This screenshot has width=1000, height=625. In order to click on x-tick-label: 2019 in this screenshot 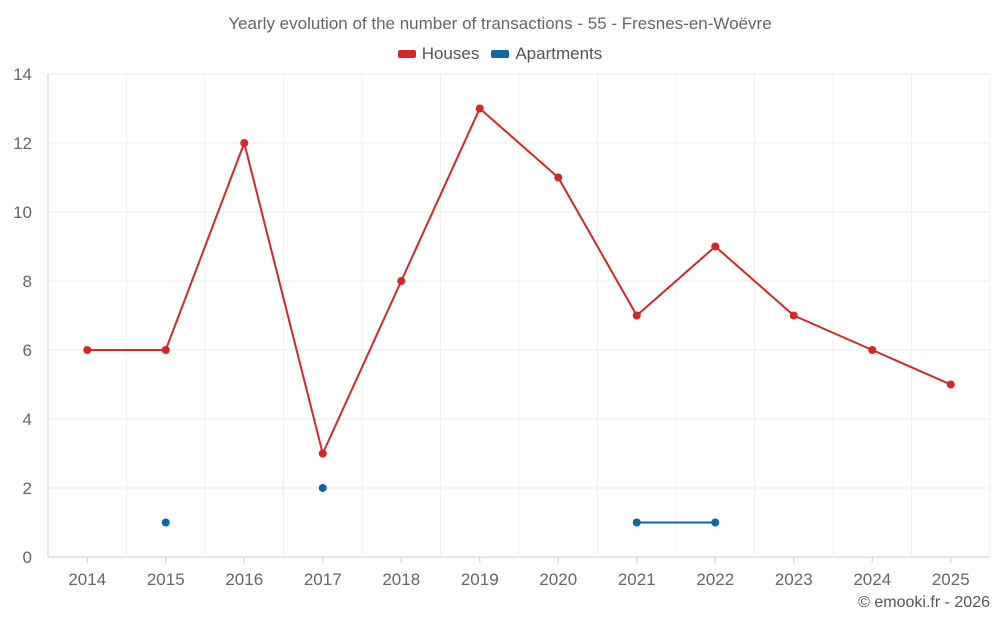, I will do `click(480, 579)`.